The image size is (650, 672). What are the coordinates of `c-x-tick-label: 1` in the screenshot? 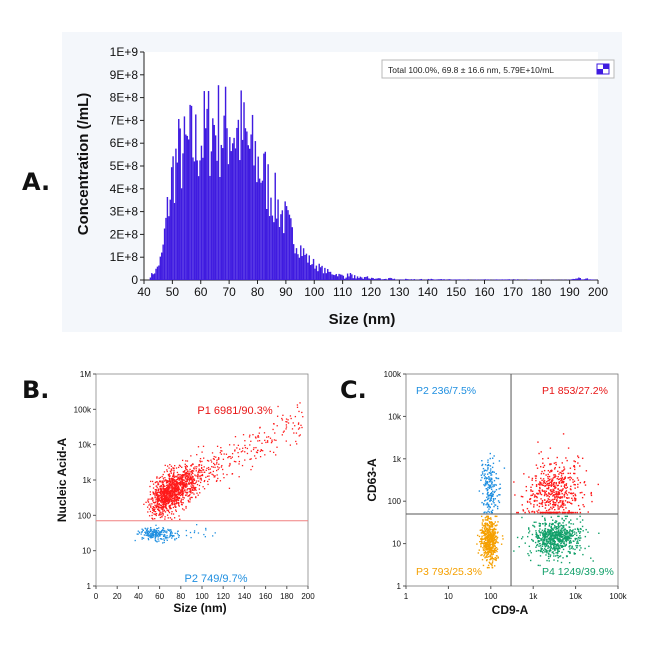 It's located at (406, 596).